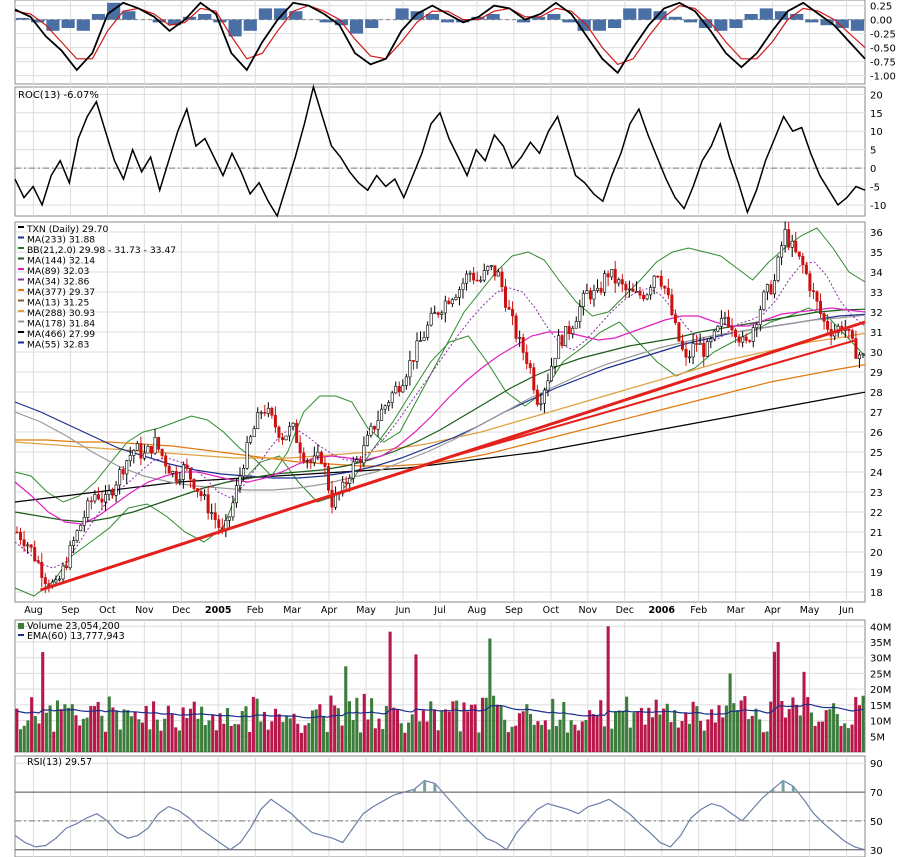  I want to click on volume-ema-swatch, so click(21, 635).